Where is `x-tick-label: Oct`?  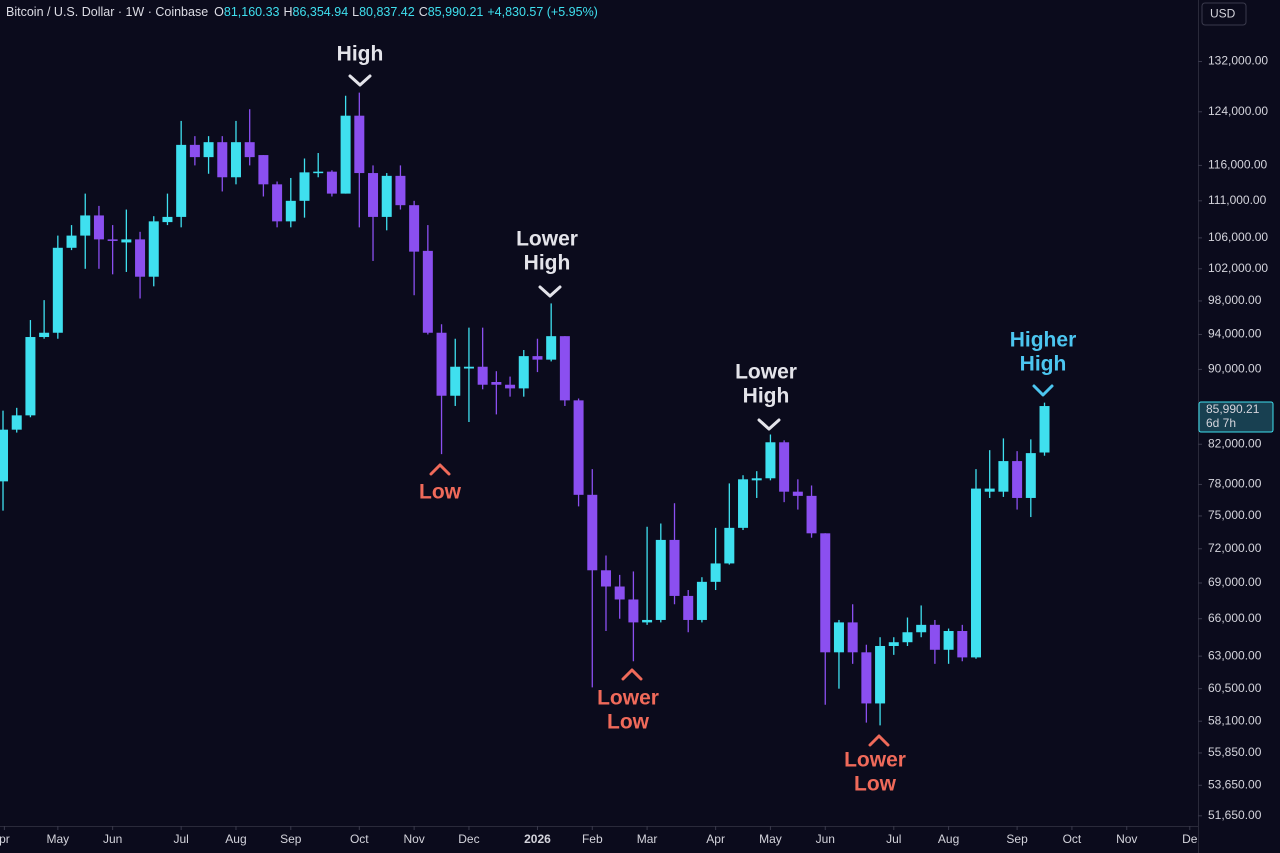 x-tick-label: Oct is located at coordinates (1072, 839).